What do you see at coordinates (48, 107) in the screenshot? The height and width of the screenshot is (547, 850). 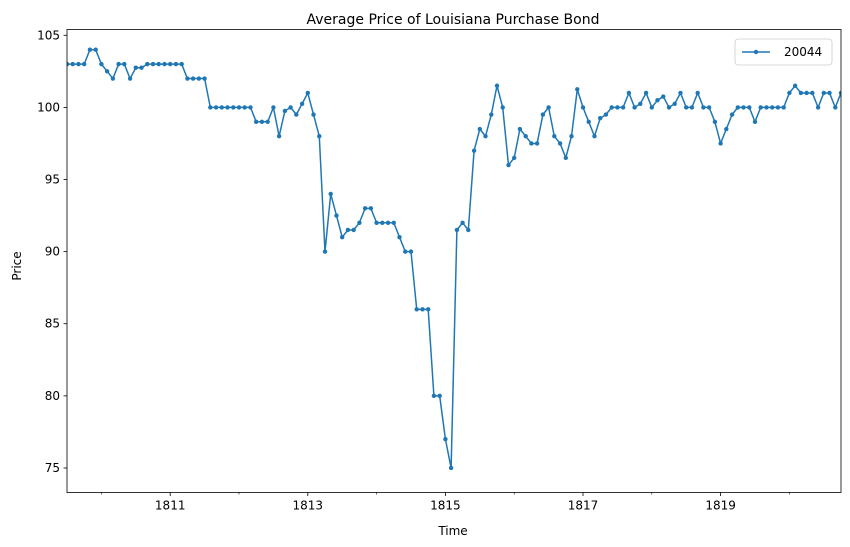 I see `y-tick-label: 100` at bounding box center [48, 107].